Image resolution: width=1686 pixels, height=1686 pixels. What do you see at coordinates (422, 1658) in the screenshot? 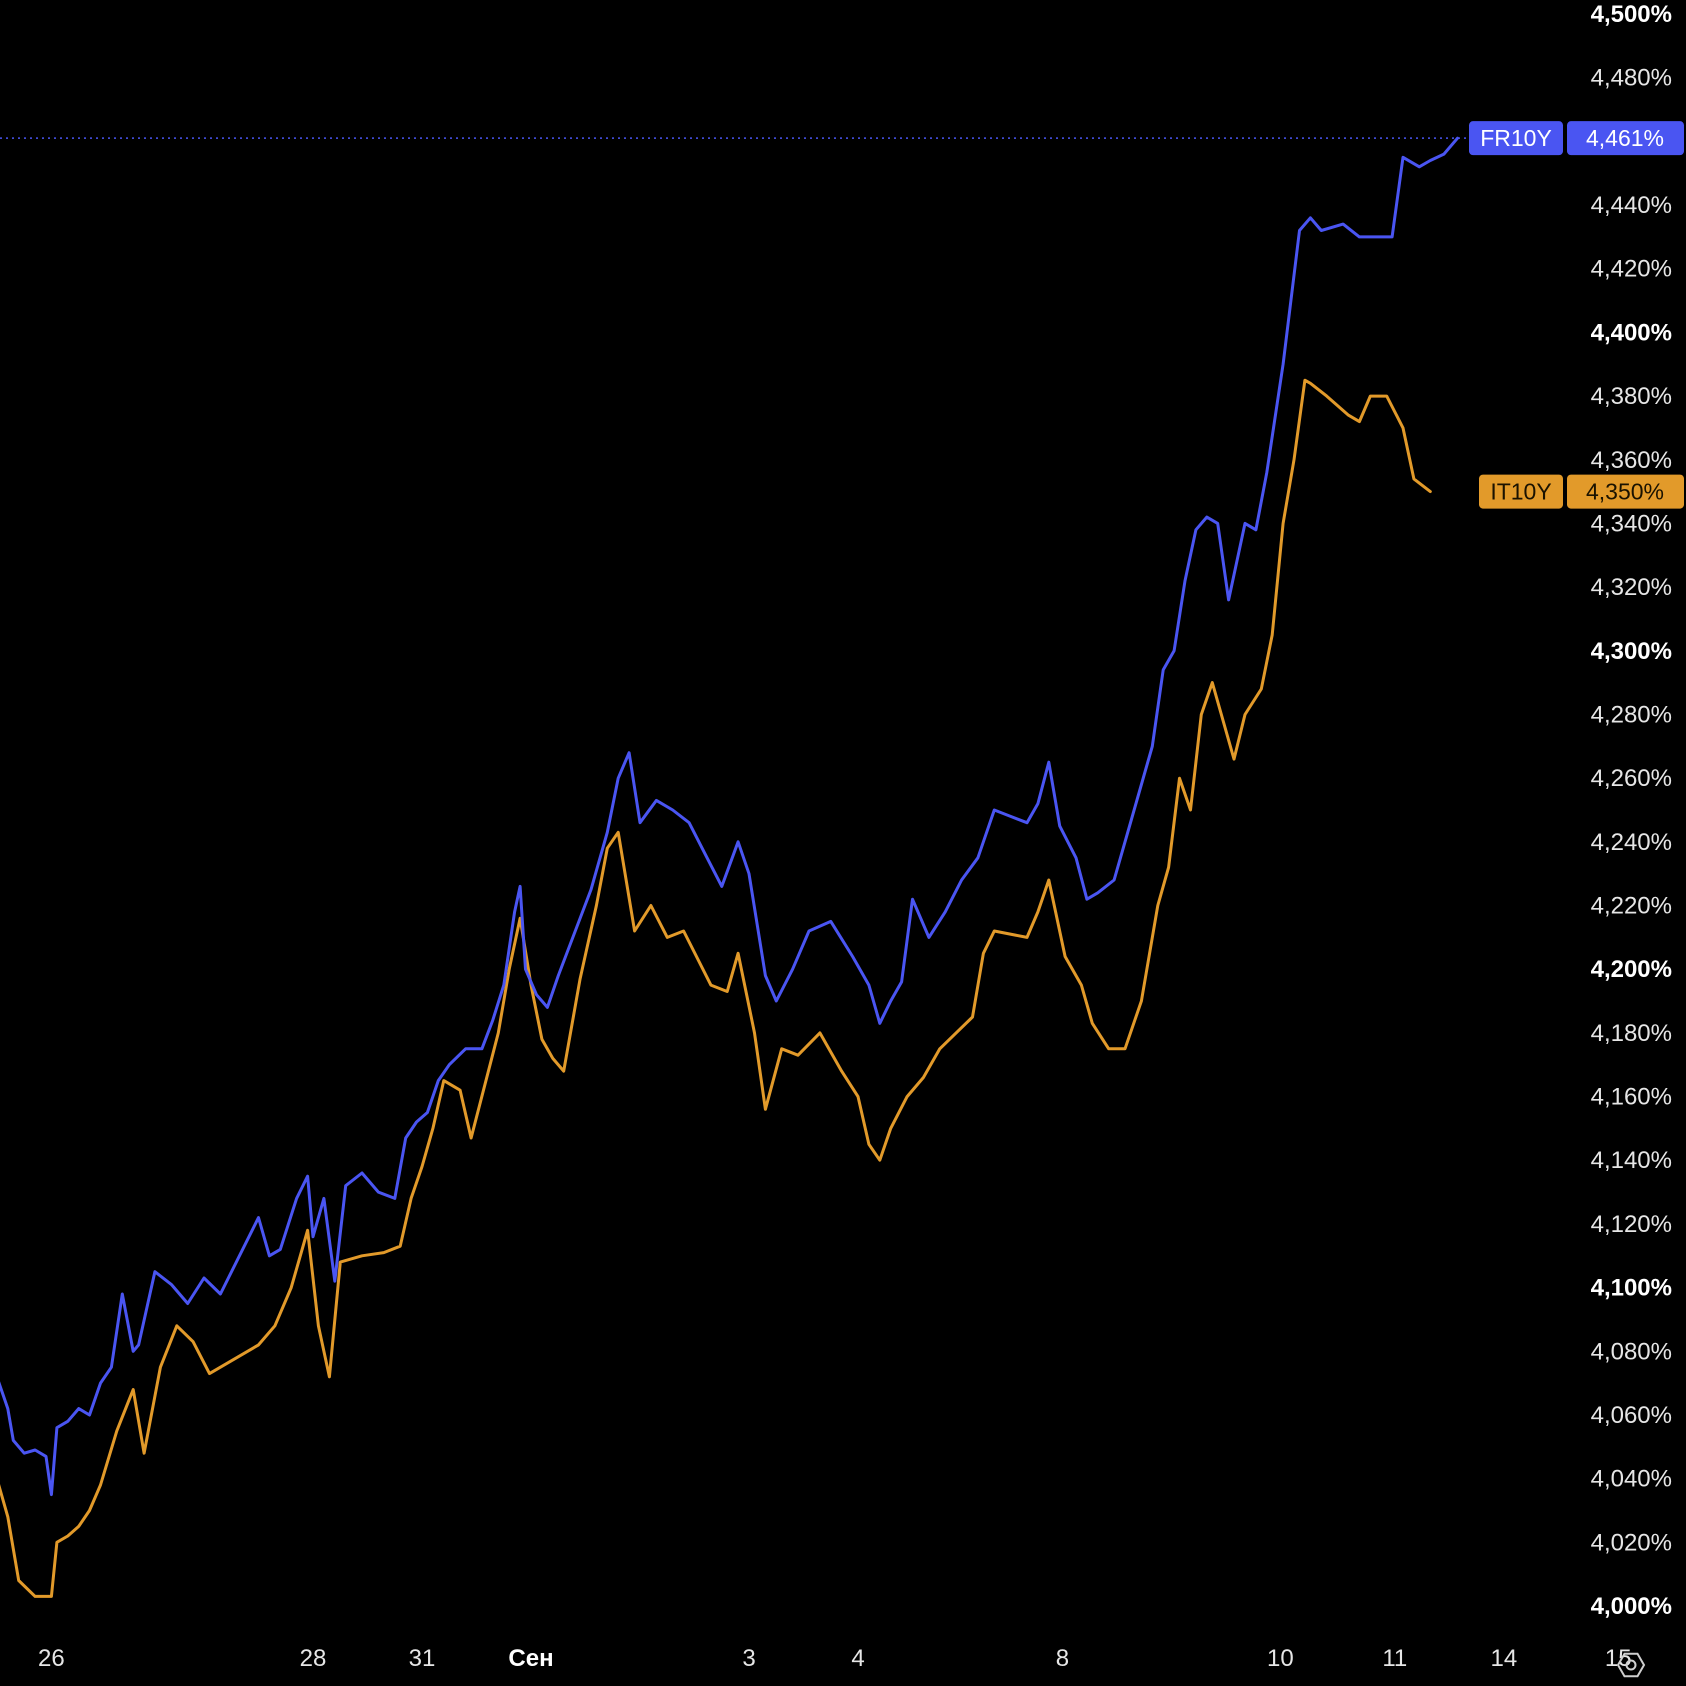
I see `x-tick-label: 31` at bounding box center [422, 1658].